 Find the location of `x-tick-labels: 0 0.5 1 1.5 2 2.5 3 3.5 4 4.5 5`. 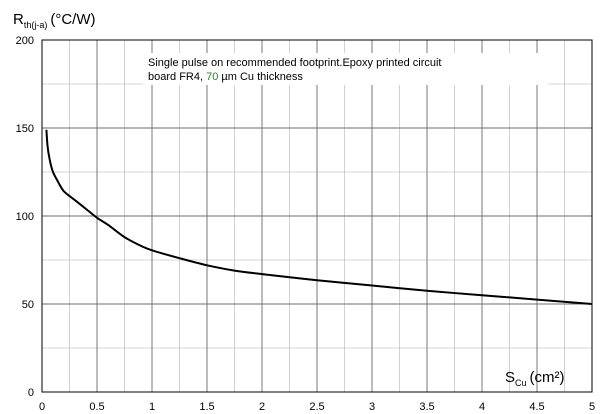

x-tick-labels: 0 0.5 1 1.5 2 2.5 3 3.5 4 4.5 5 is located at coordinates (317, 407).